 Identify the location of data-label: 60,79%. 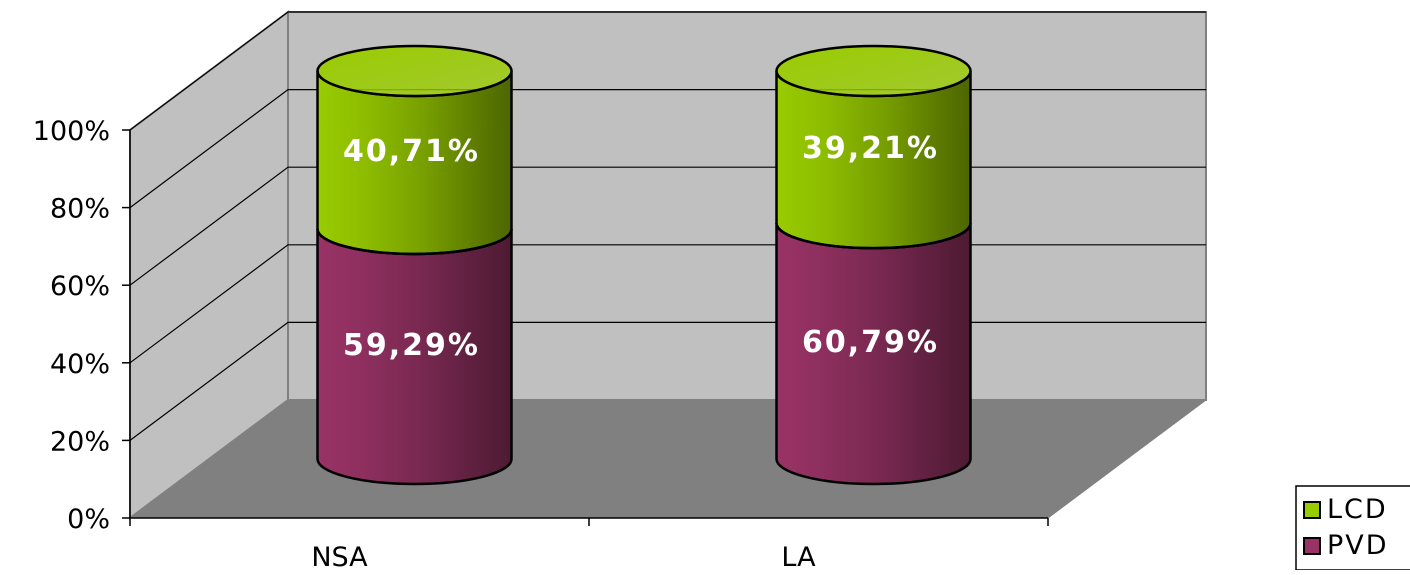
(870, 342).